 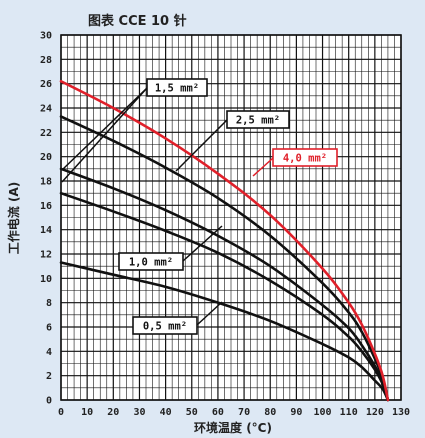 I want to click on y-tick-label: 18, so click(x=46, y=182).